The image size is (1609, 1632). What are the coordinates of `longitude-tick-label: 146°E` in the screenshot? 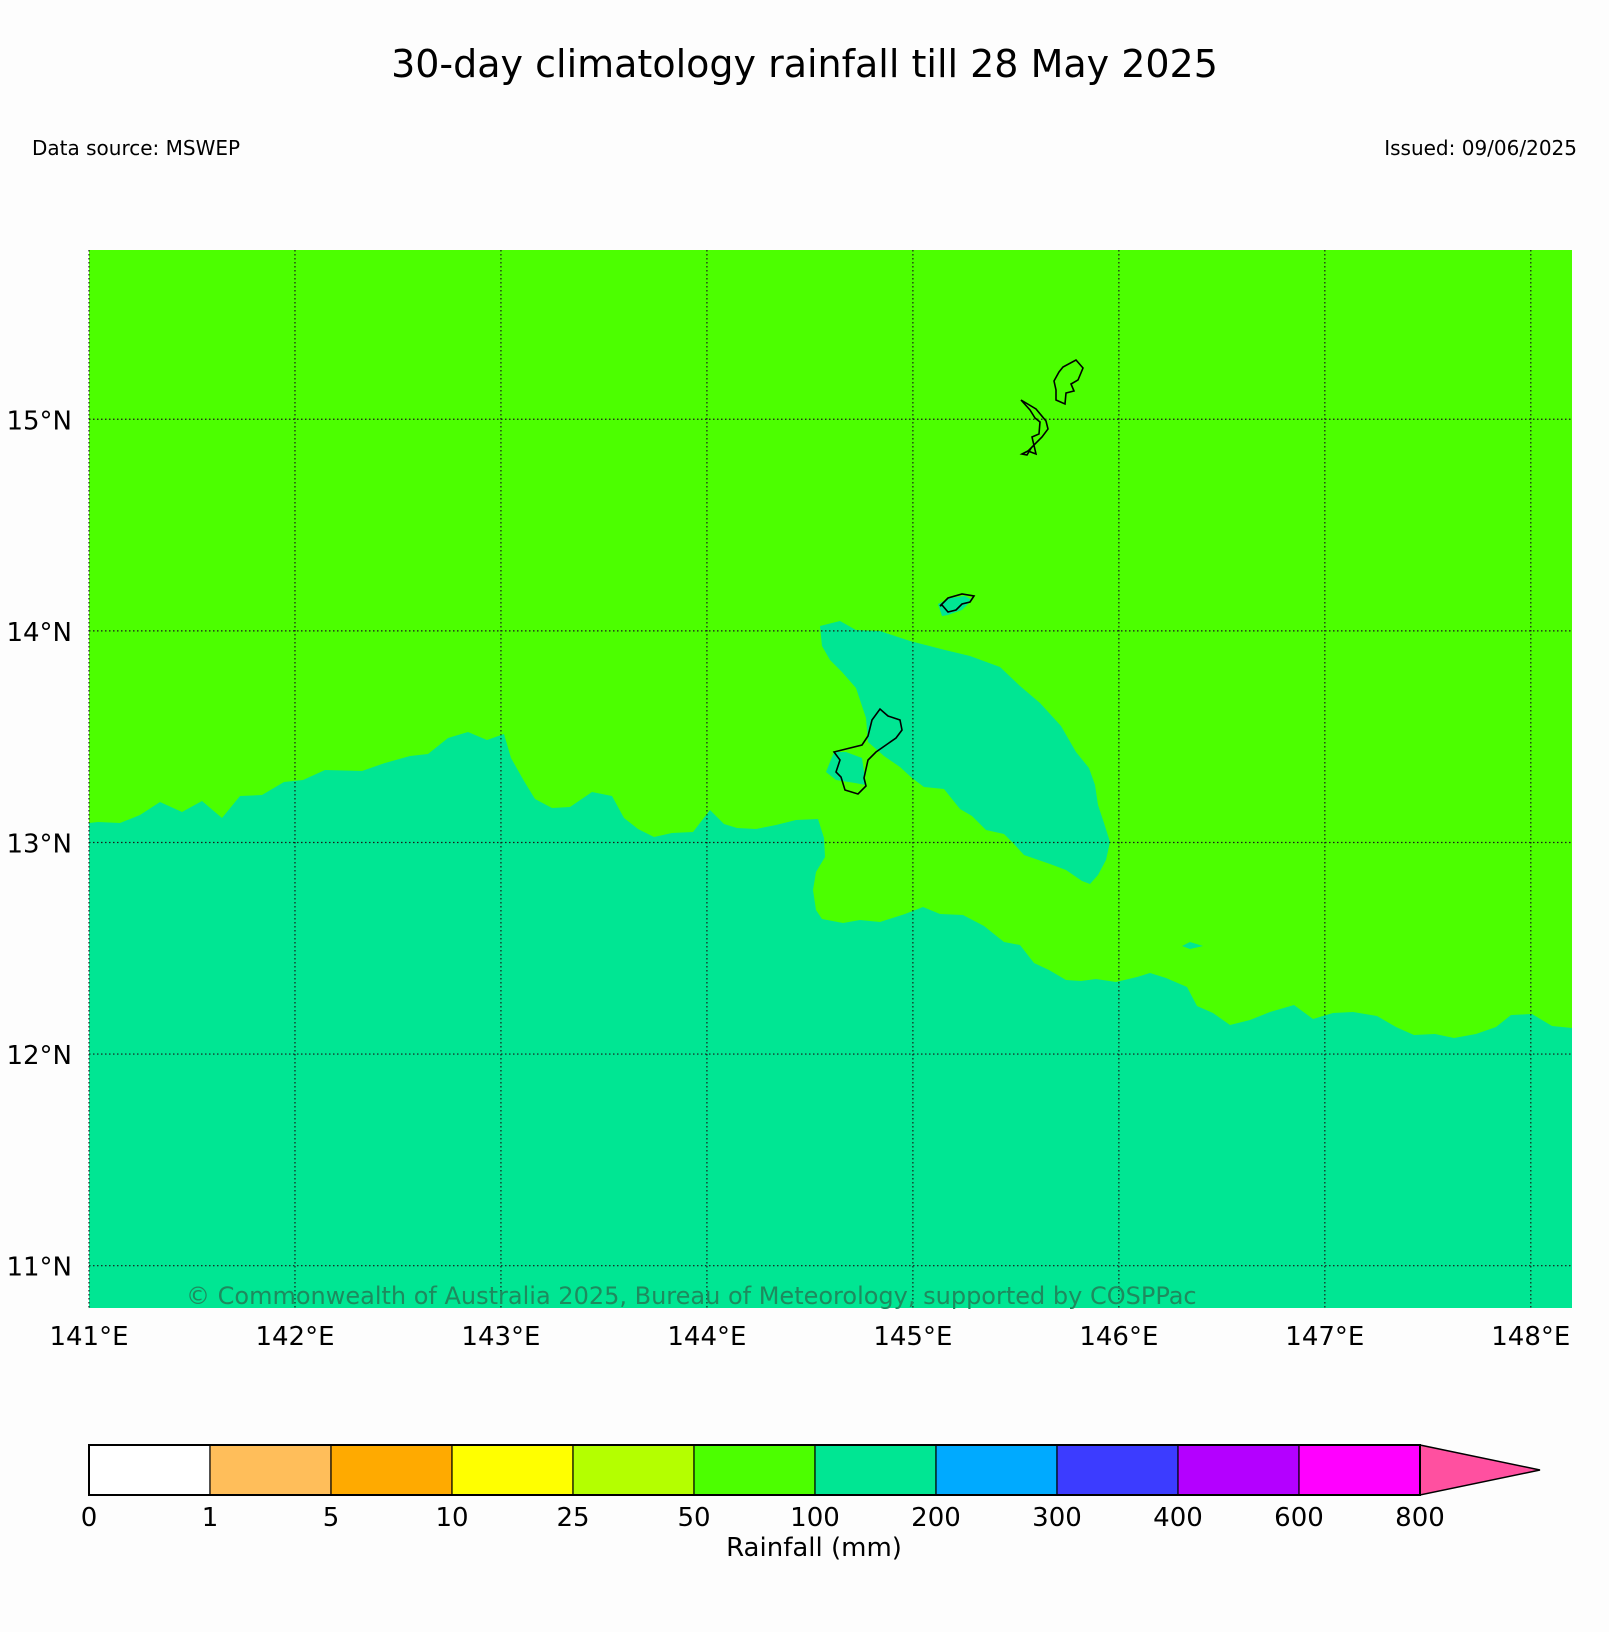 It's located at (1118, 1337).